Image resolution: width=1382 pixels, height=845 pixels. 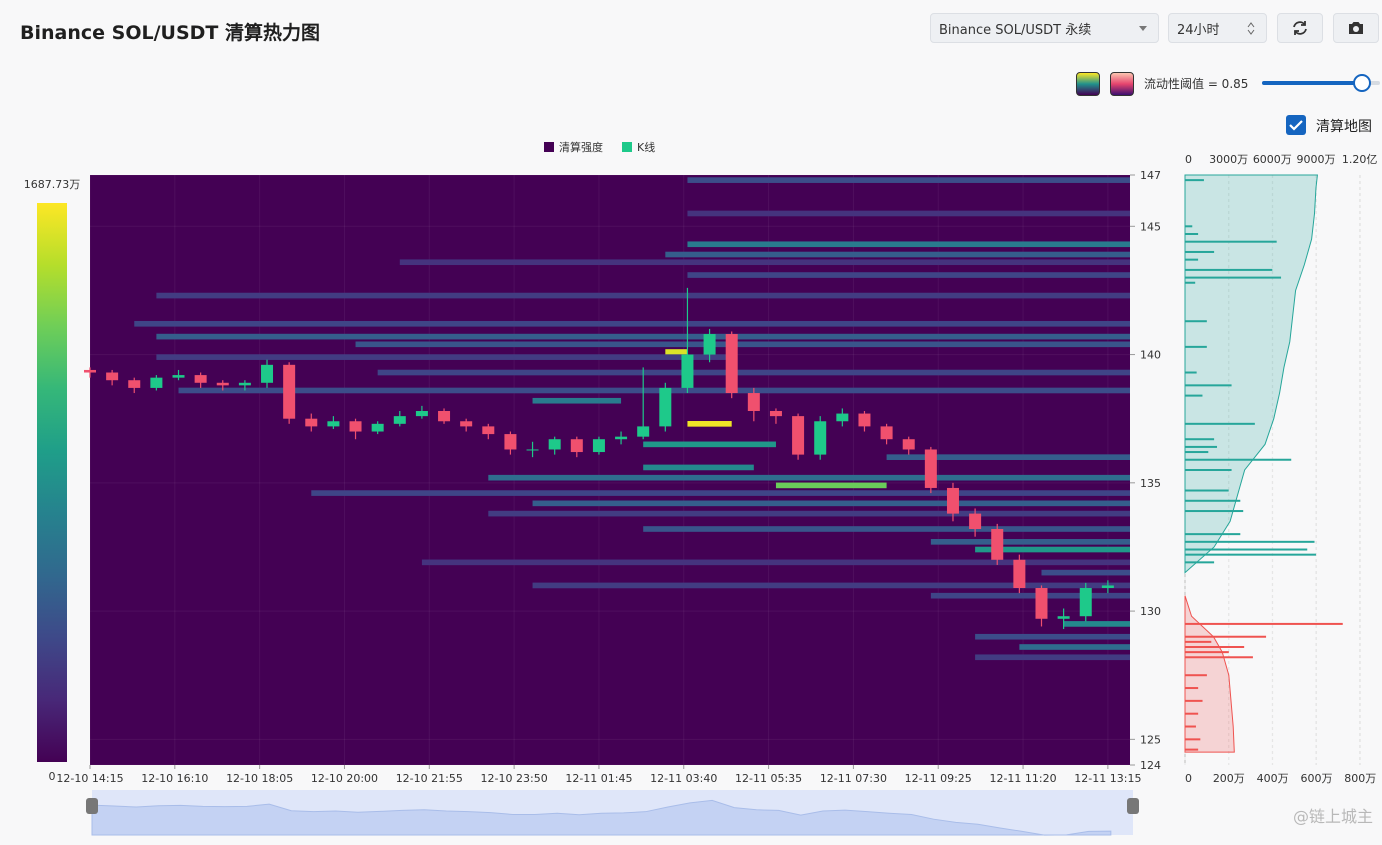 I want to click on market-select: Binance SOL/USDT 永续, so click(x=1044, y=28).